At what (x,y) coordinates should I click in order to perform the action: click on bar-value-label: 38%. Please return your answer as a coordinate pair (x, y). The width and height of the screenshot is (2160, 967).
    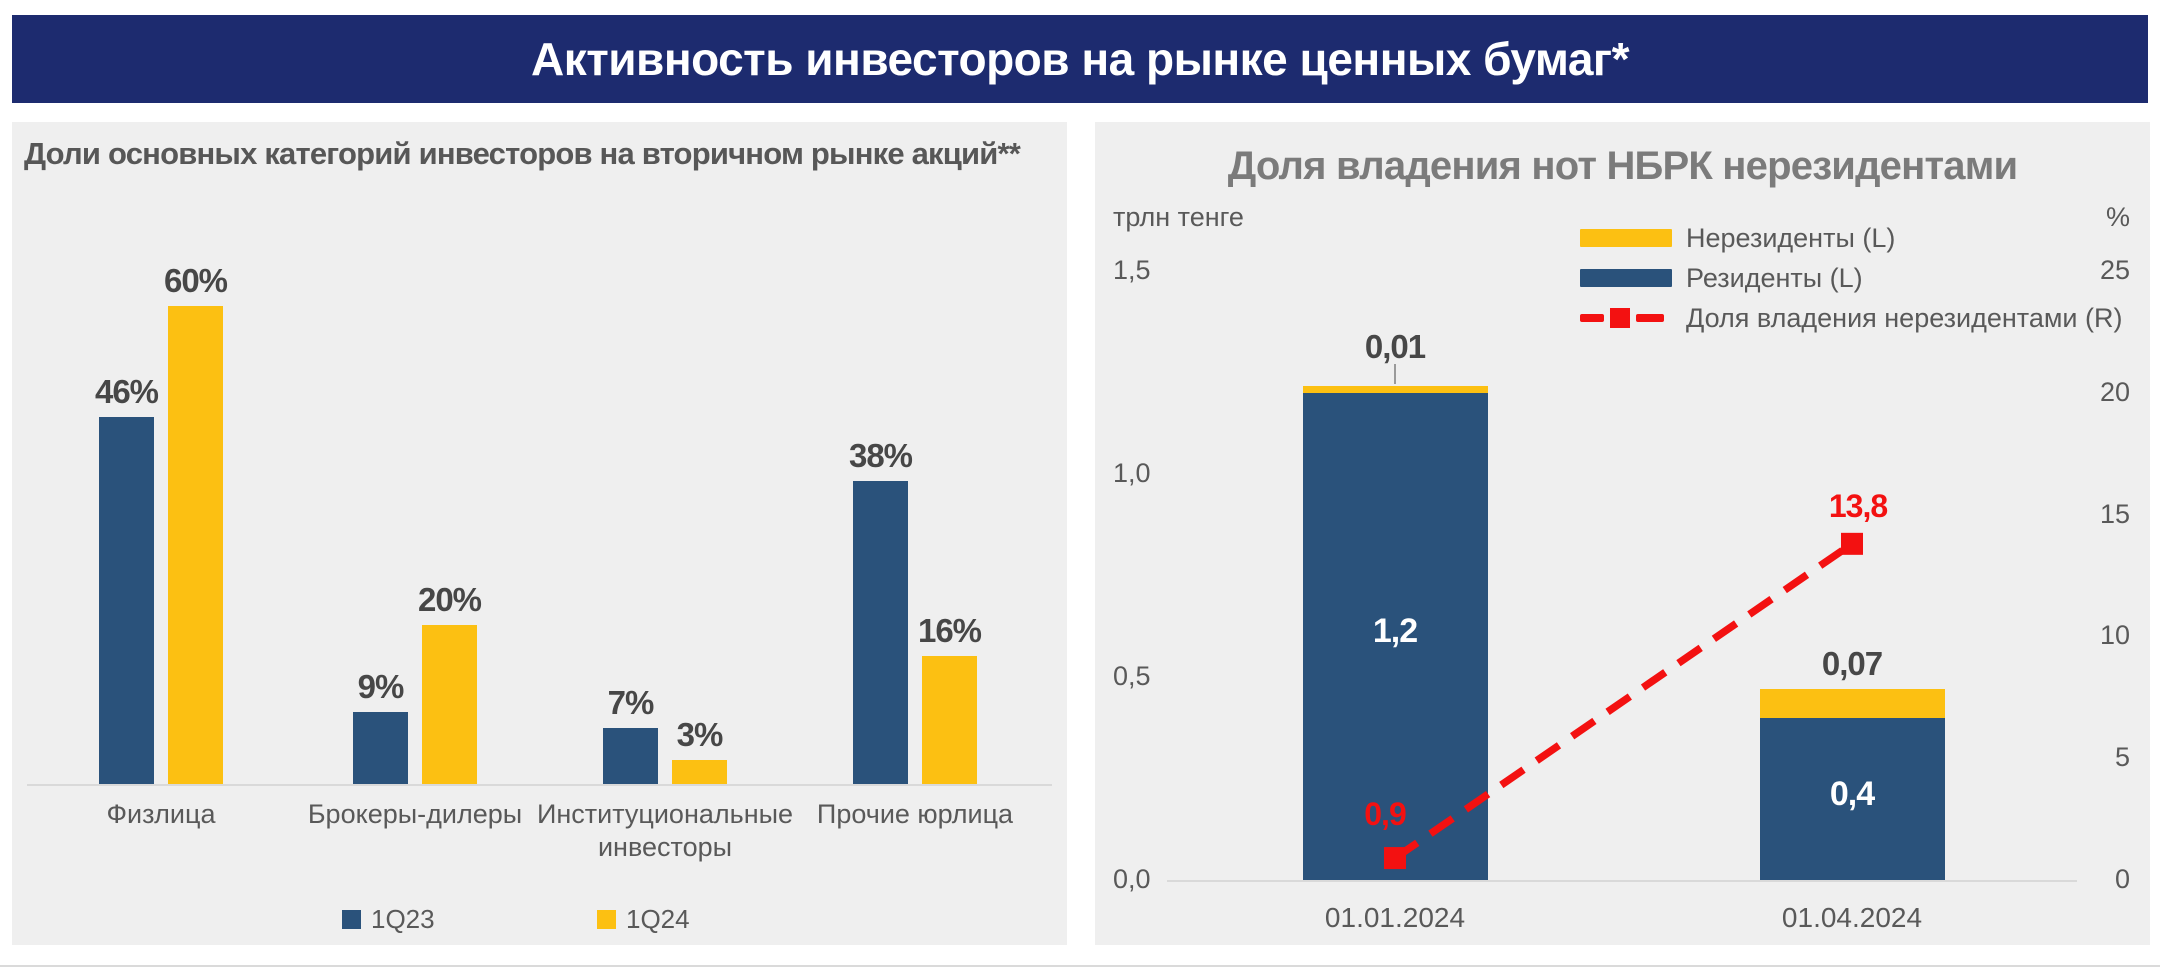
    Looking at the image, I should click on (880, 456).